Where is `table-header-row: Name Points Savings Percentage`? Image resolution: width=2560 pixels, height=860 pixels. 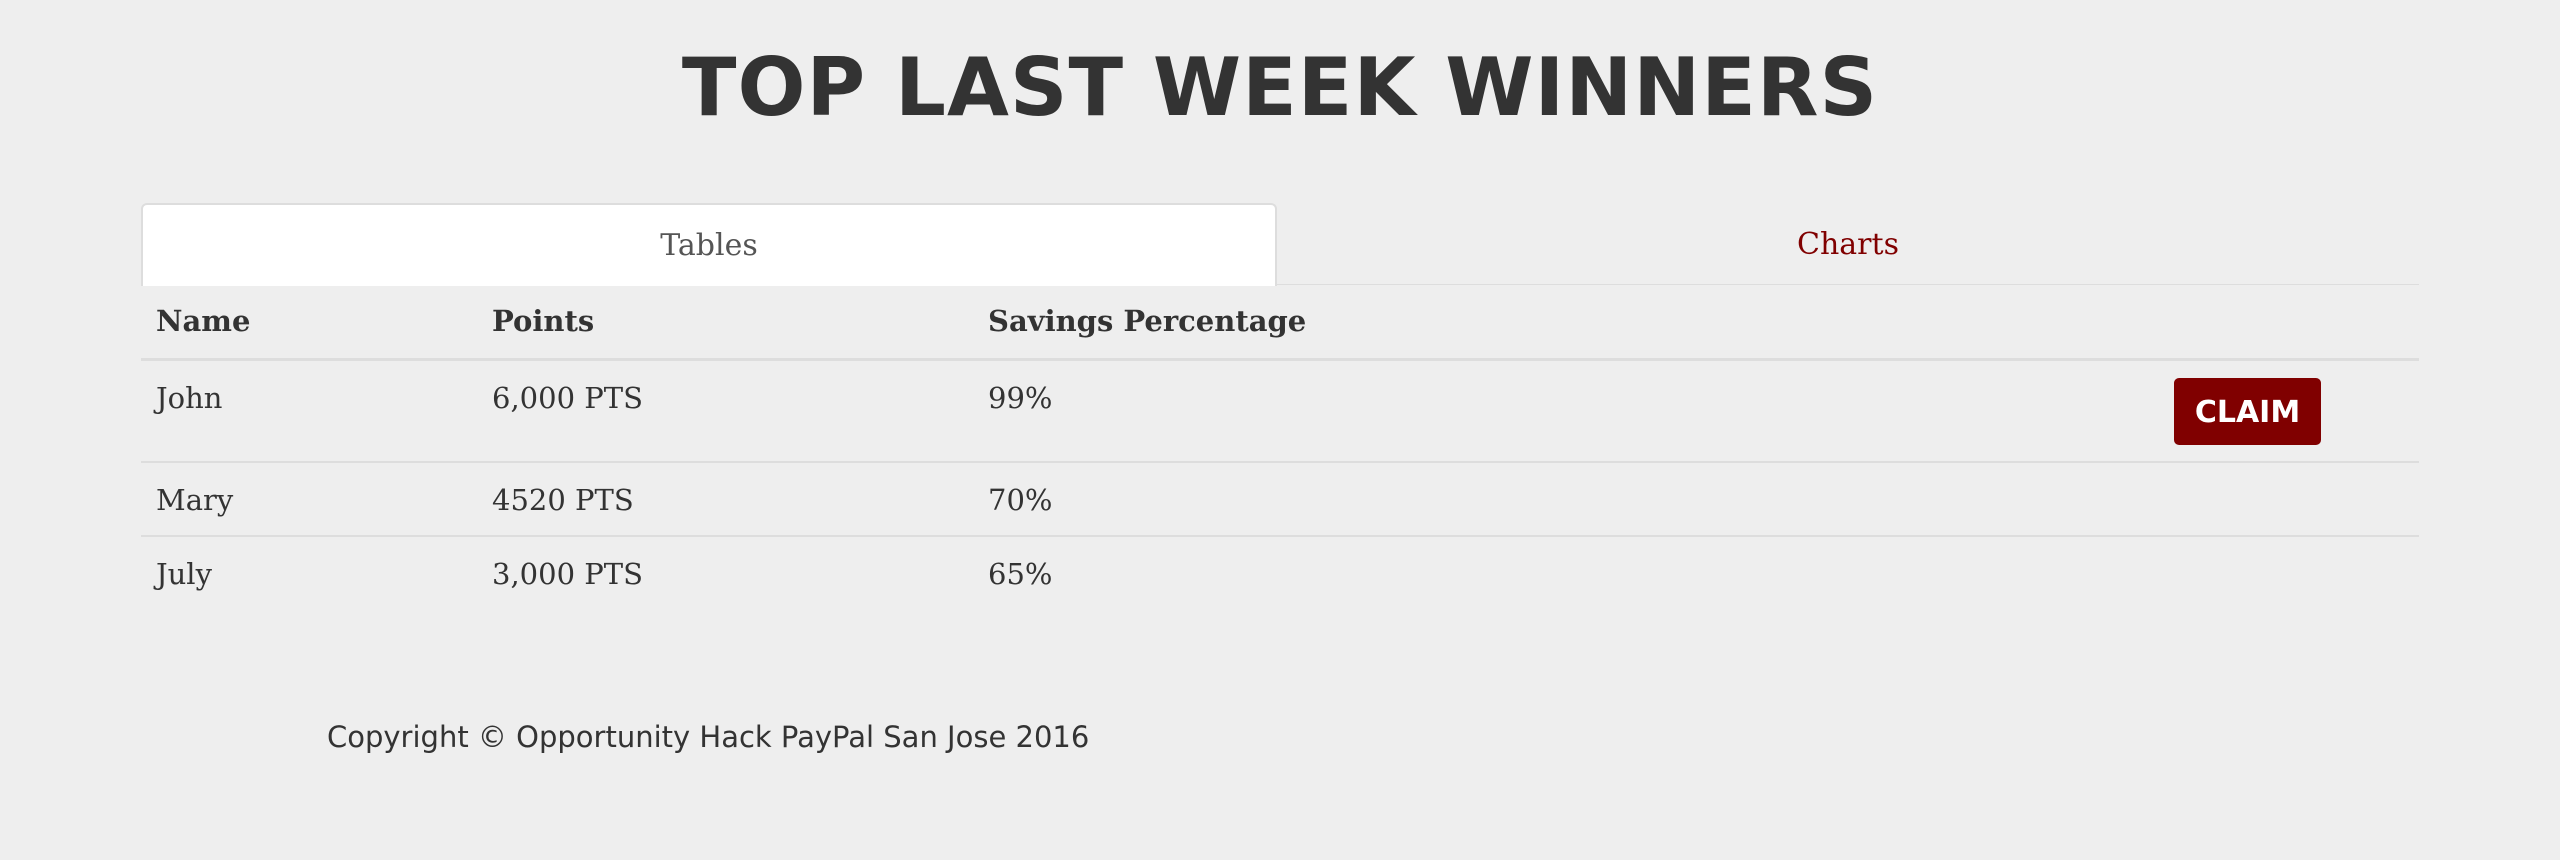
table-header-row: Name Points Savings Percentage is located at coordinates (1280, 323).